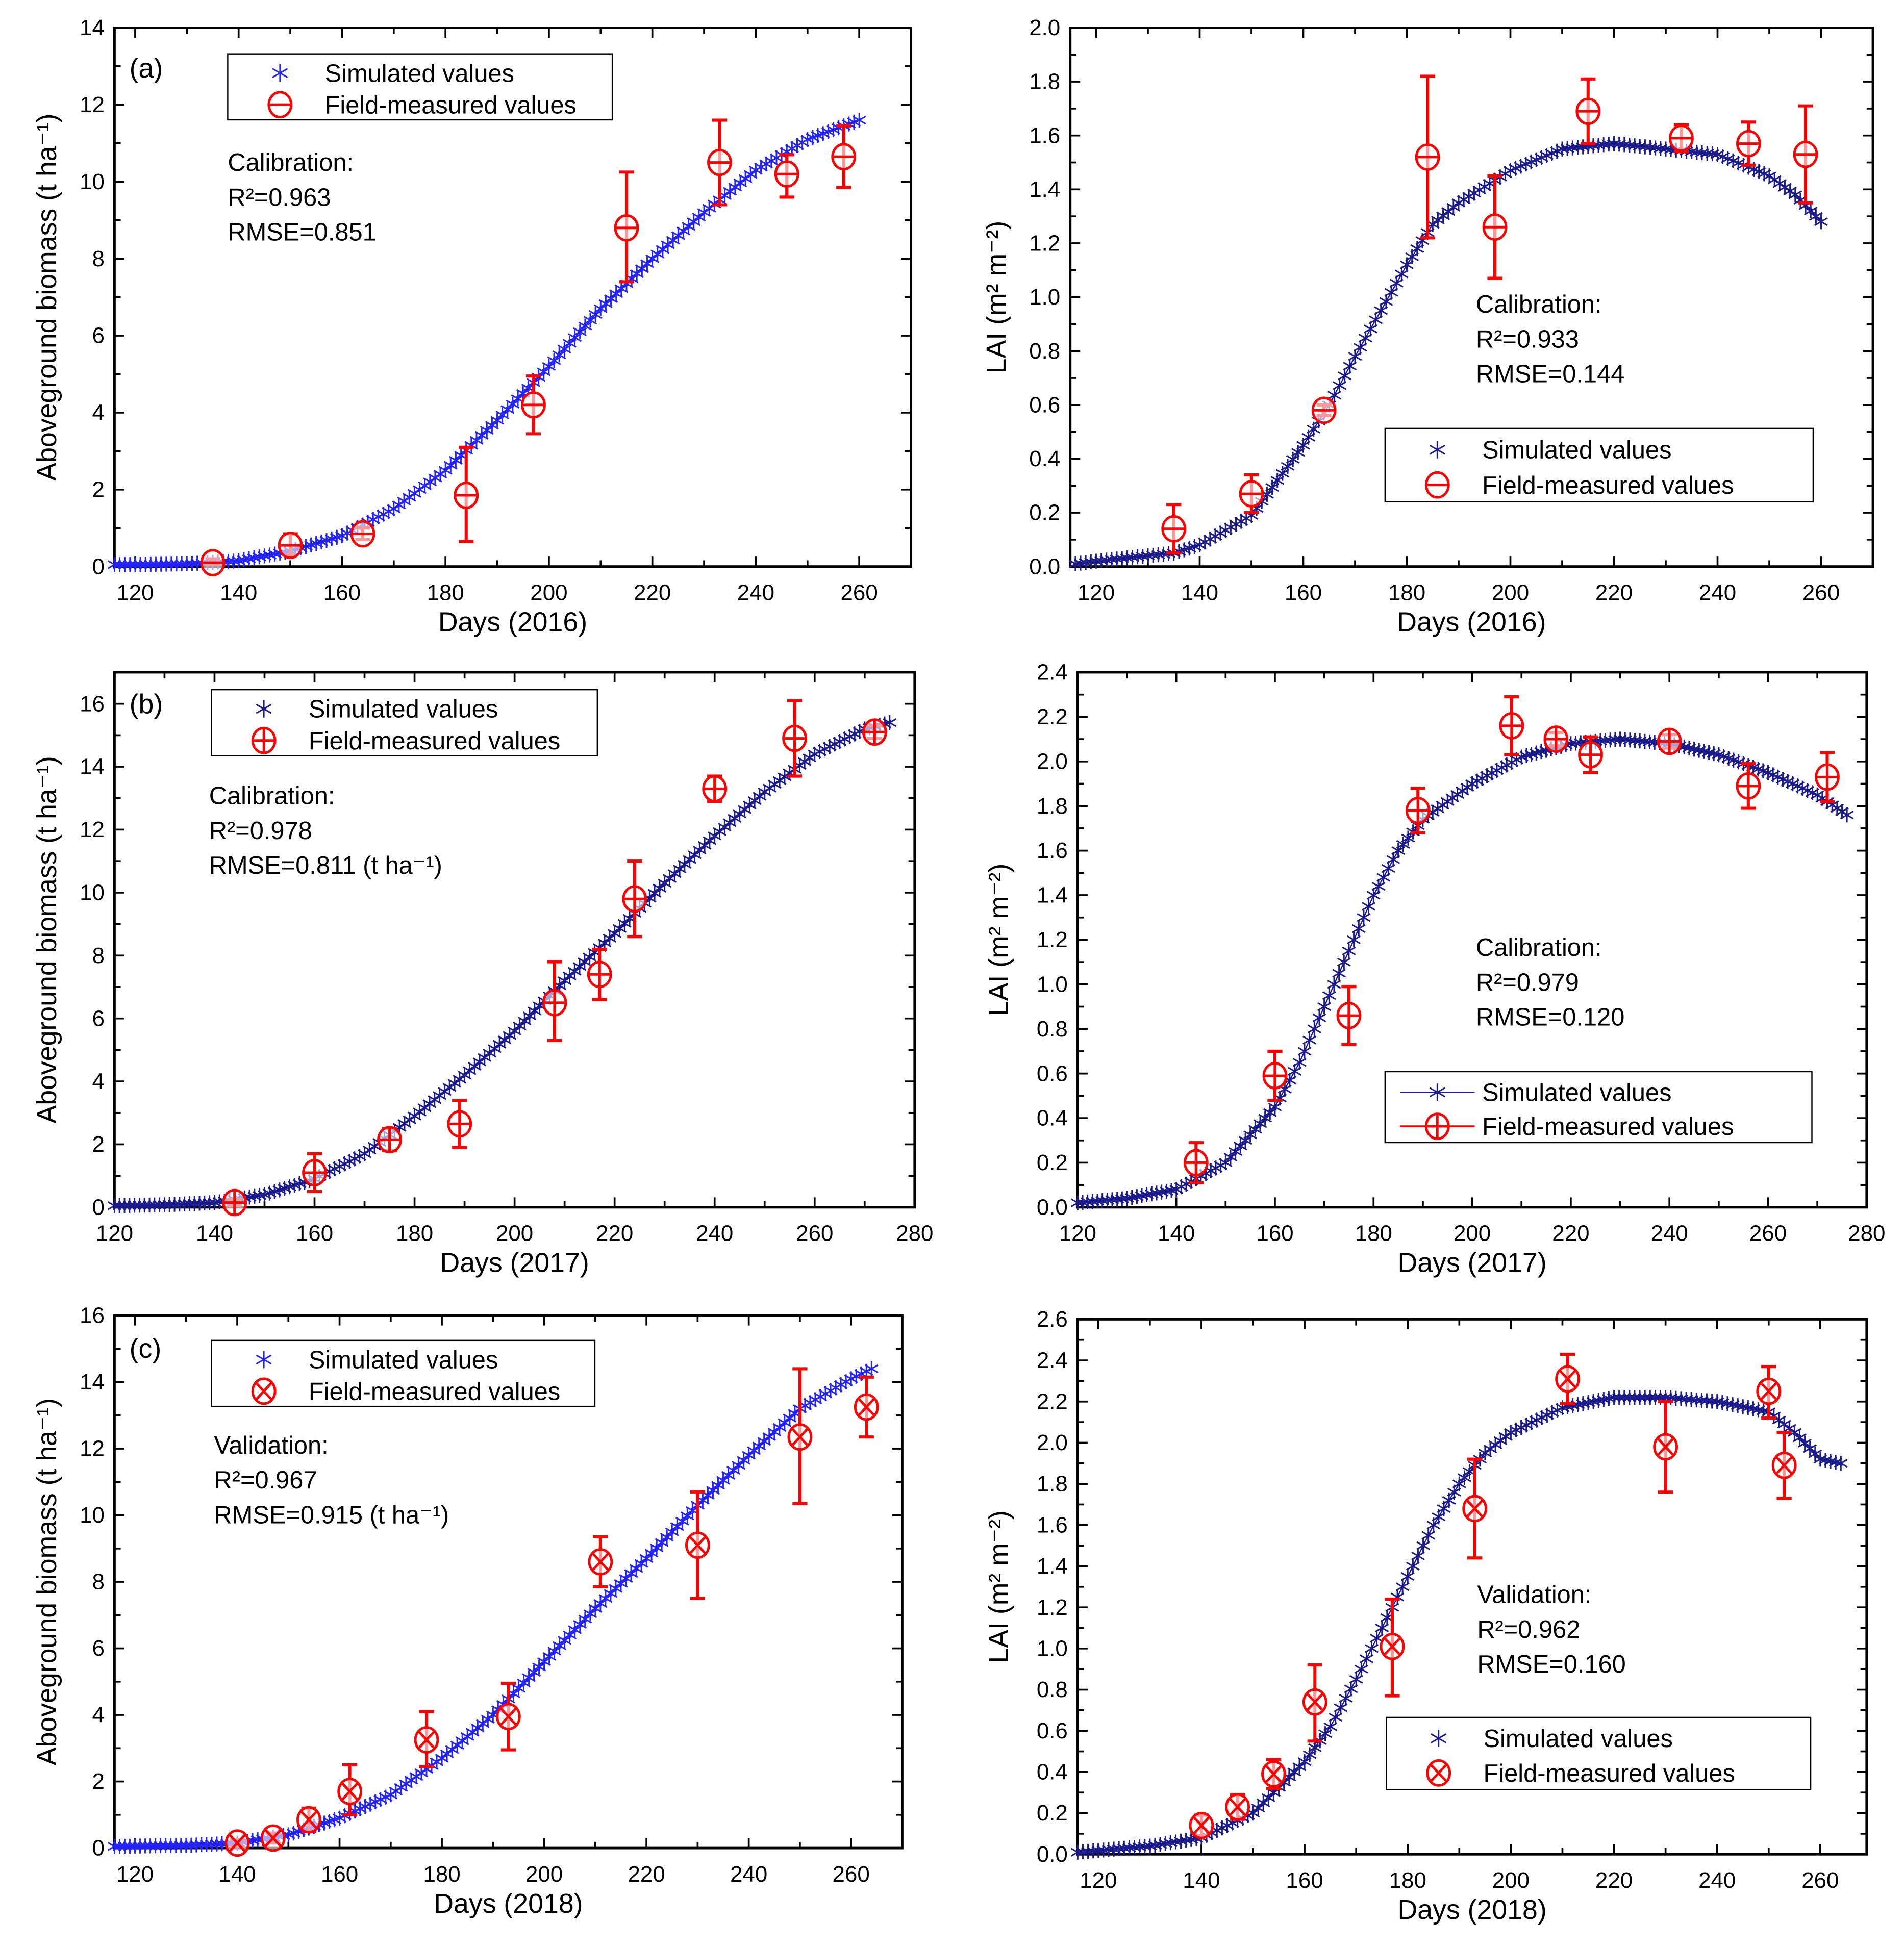 Image resolution: width=1904 pixels, height=1948 pixels. I want to click on x-tick-label: 280, so click(1867, 1234).